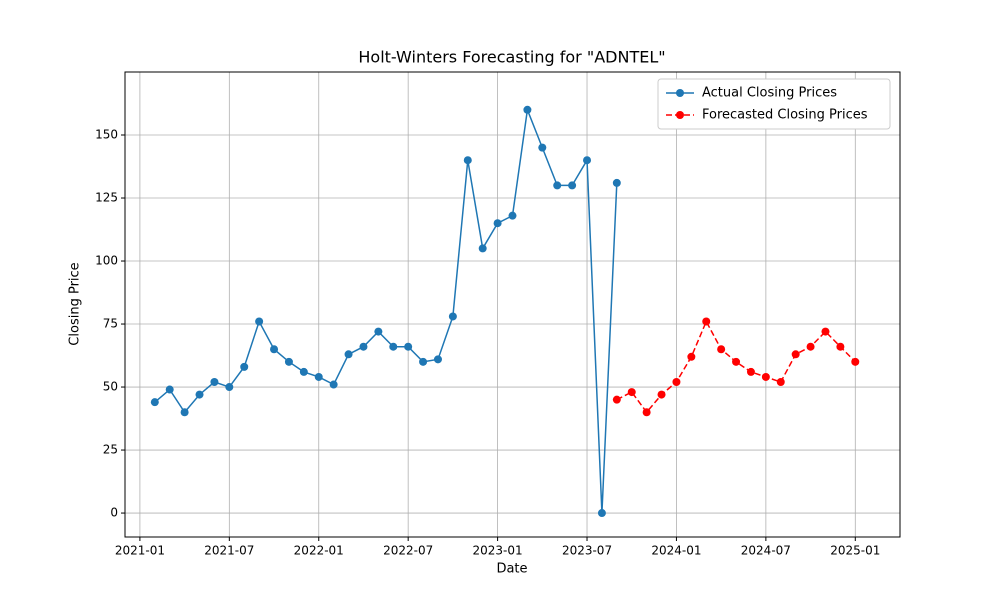 This screenshot has width=1000, height=604. I want to click on x-tick-label: 2024-01, so click(676, 551).